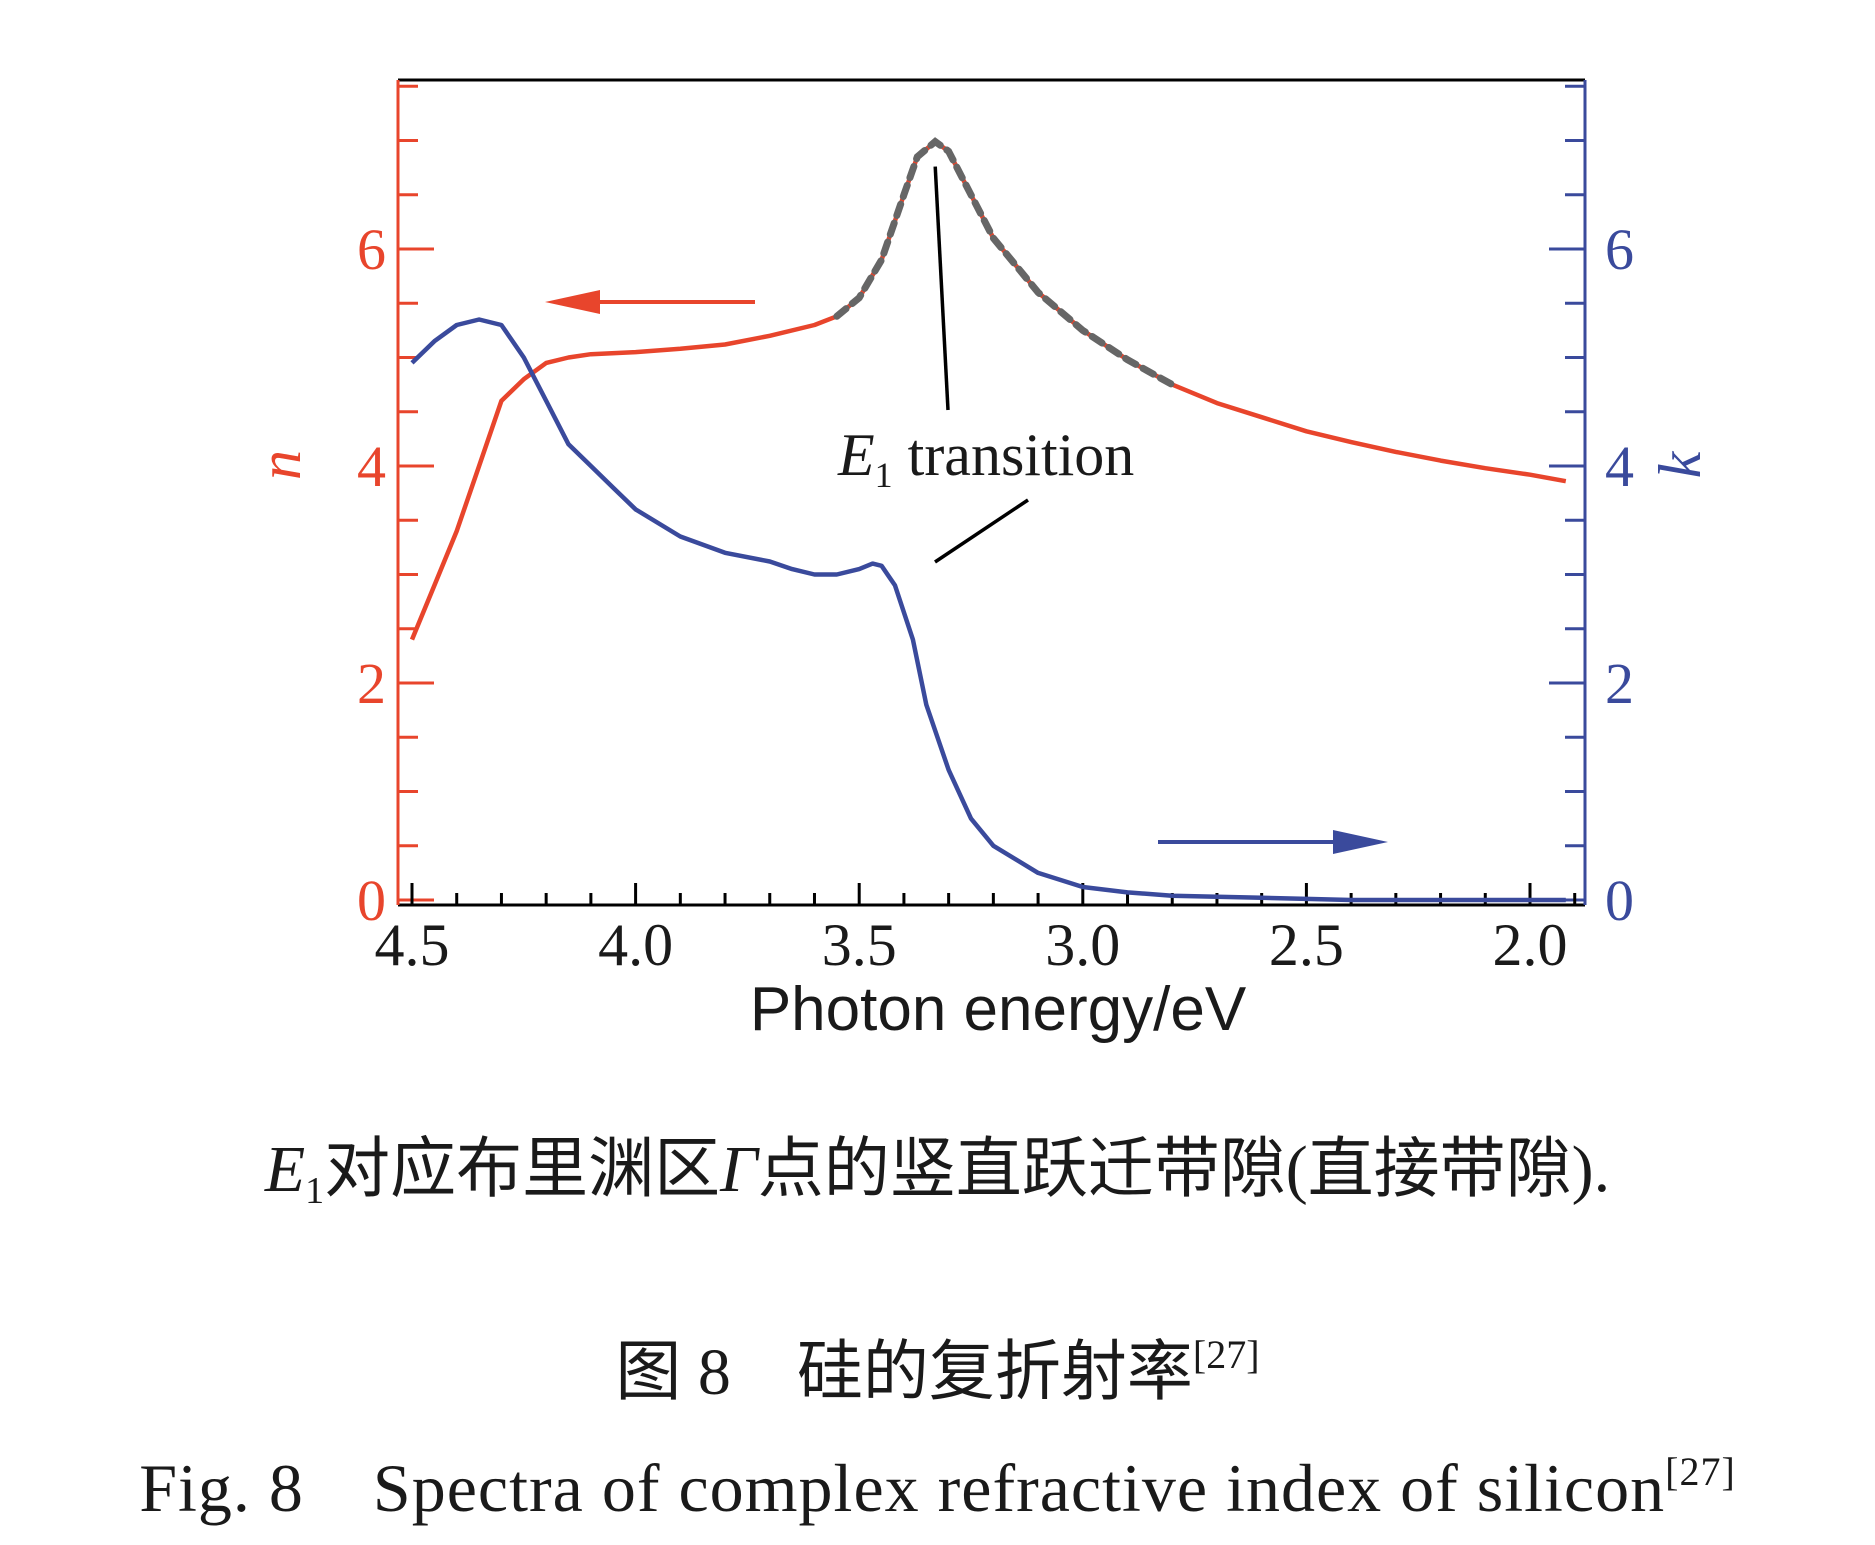 The image size is (1875, 1545). I want to click on figure-note: E1对应布里渊区Γ点的竖直跃迁带隙(直接带隙)., so click(937, 1164).